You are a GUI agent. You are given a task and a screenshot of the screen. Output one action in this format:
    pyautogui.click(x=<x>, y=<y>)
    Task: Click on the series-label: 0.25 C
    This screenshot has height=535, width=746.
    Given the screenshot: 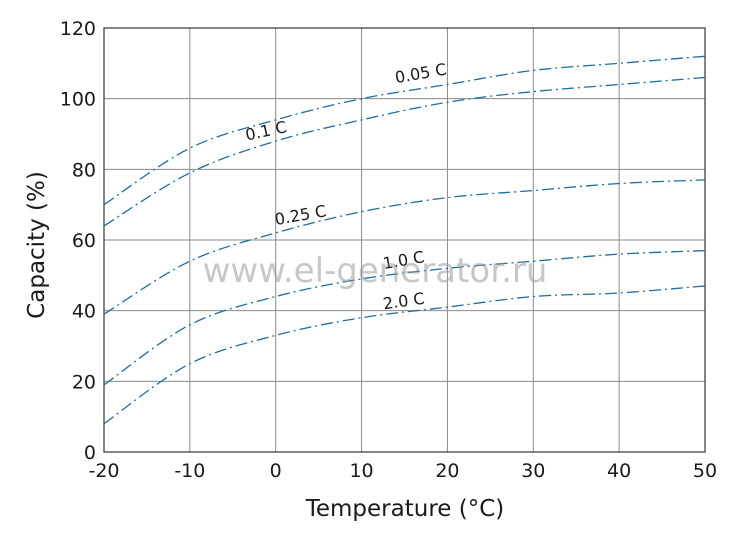 What is the action you would take?
    pyautogui.click(x=300, y=215)
    